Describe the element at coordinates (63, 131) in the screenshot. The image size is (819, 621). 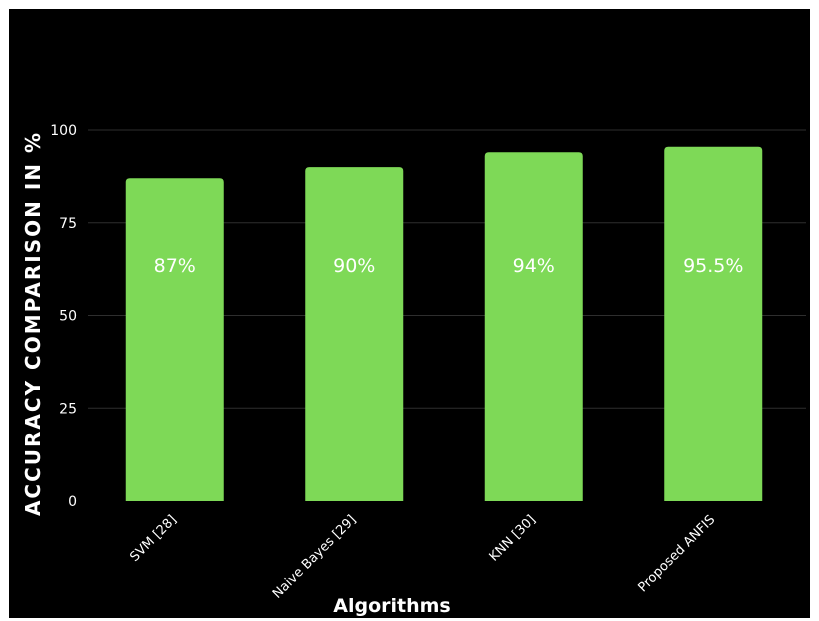
I see `y-tick-label: 100` at that location.